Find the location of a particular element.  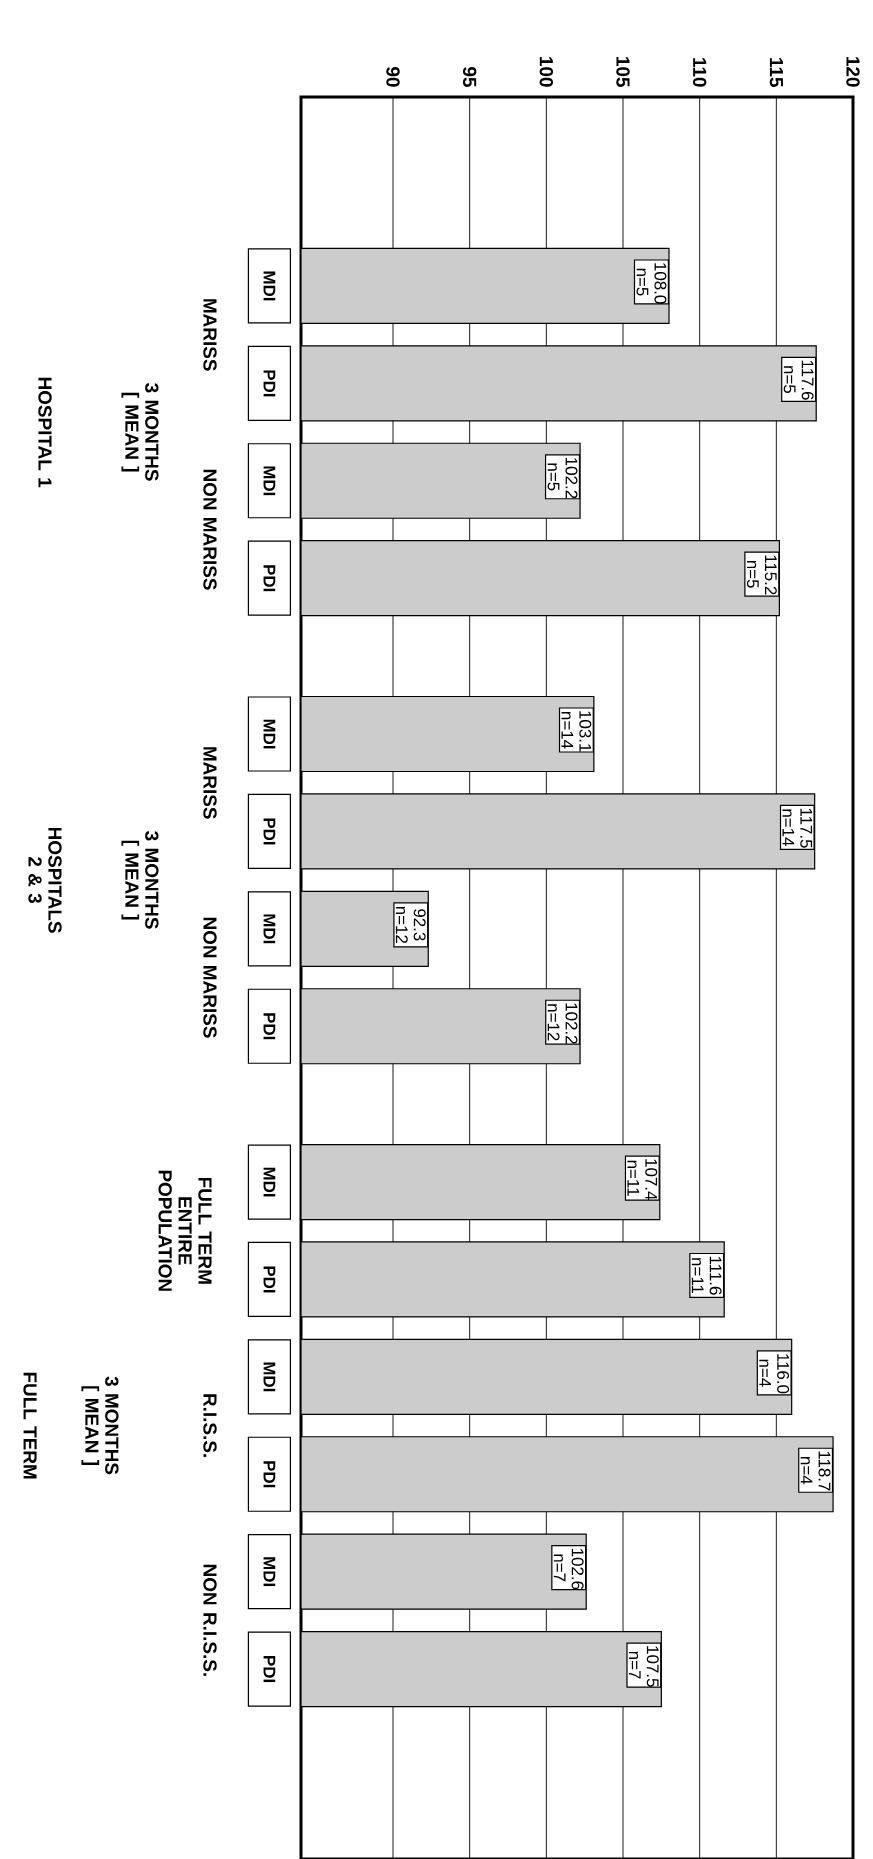

x-tick-label: 105 is located at coordinates (623, 72).